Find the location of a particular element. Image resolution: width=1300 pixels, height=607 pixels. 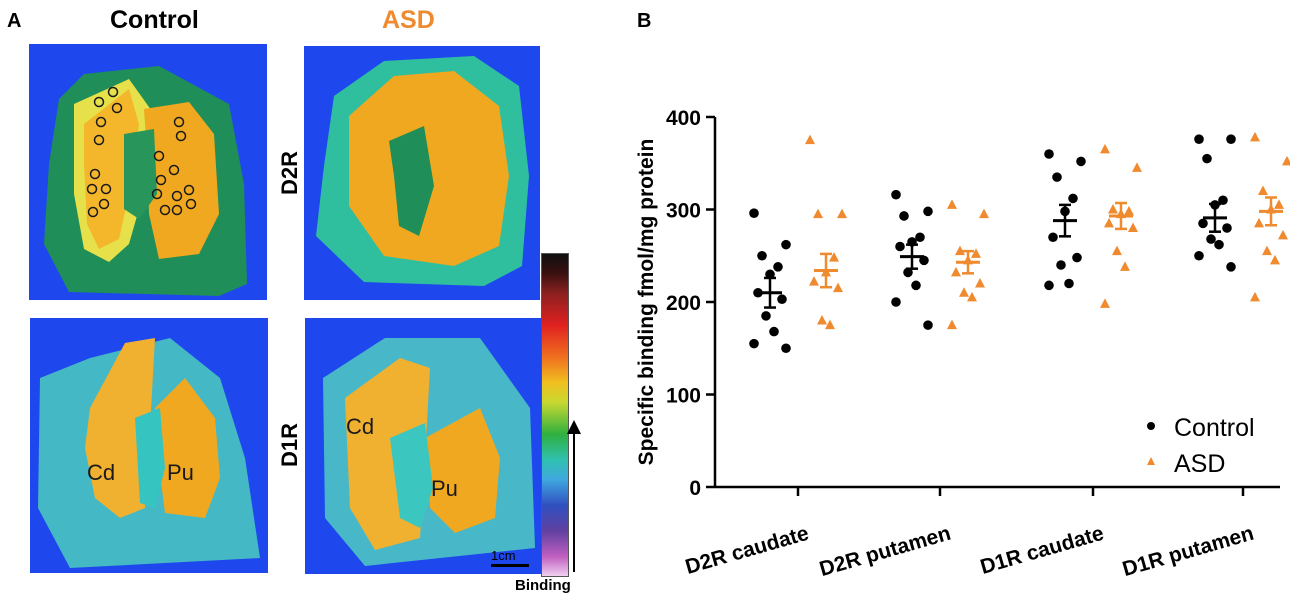

row-label-d2r: D2R is located at coordinates (290, 173).